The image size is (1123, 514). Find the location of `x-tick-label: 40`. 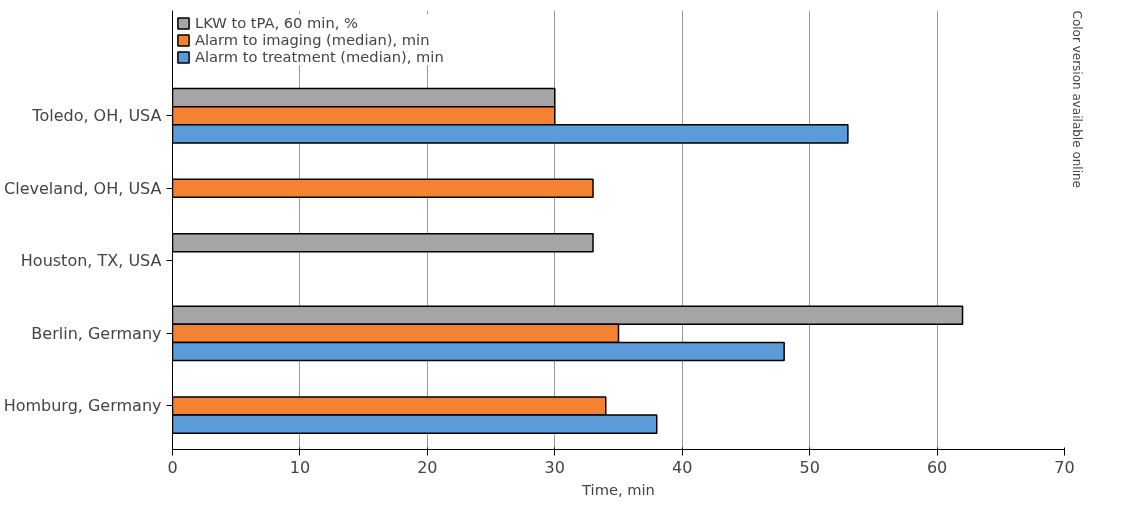

x-tick-label: 40 is located at coordinates (682, 467).